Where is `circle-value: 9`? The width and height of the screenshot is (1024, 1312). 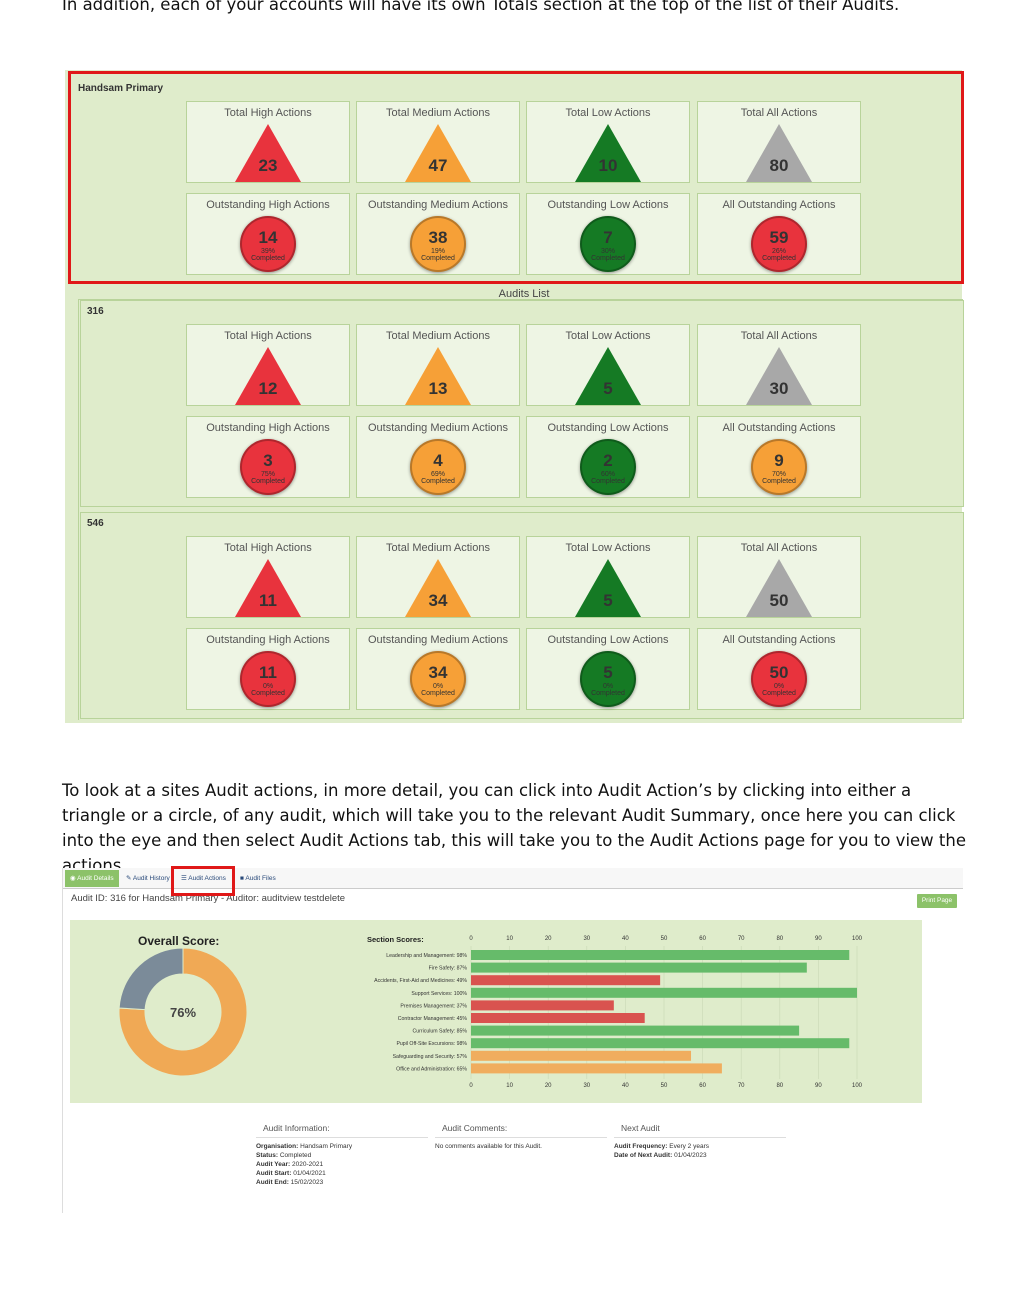
circle-value: 9 is located at coordinates (779, 460).